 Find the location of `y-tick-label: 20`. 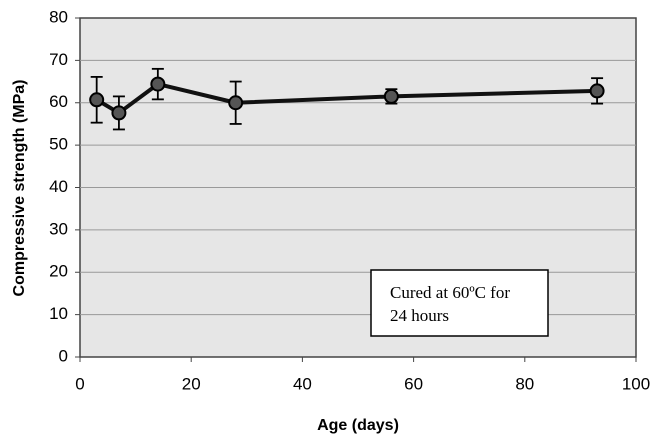

y-tick-label: 20 is located at coordinates (58, 271).